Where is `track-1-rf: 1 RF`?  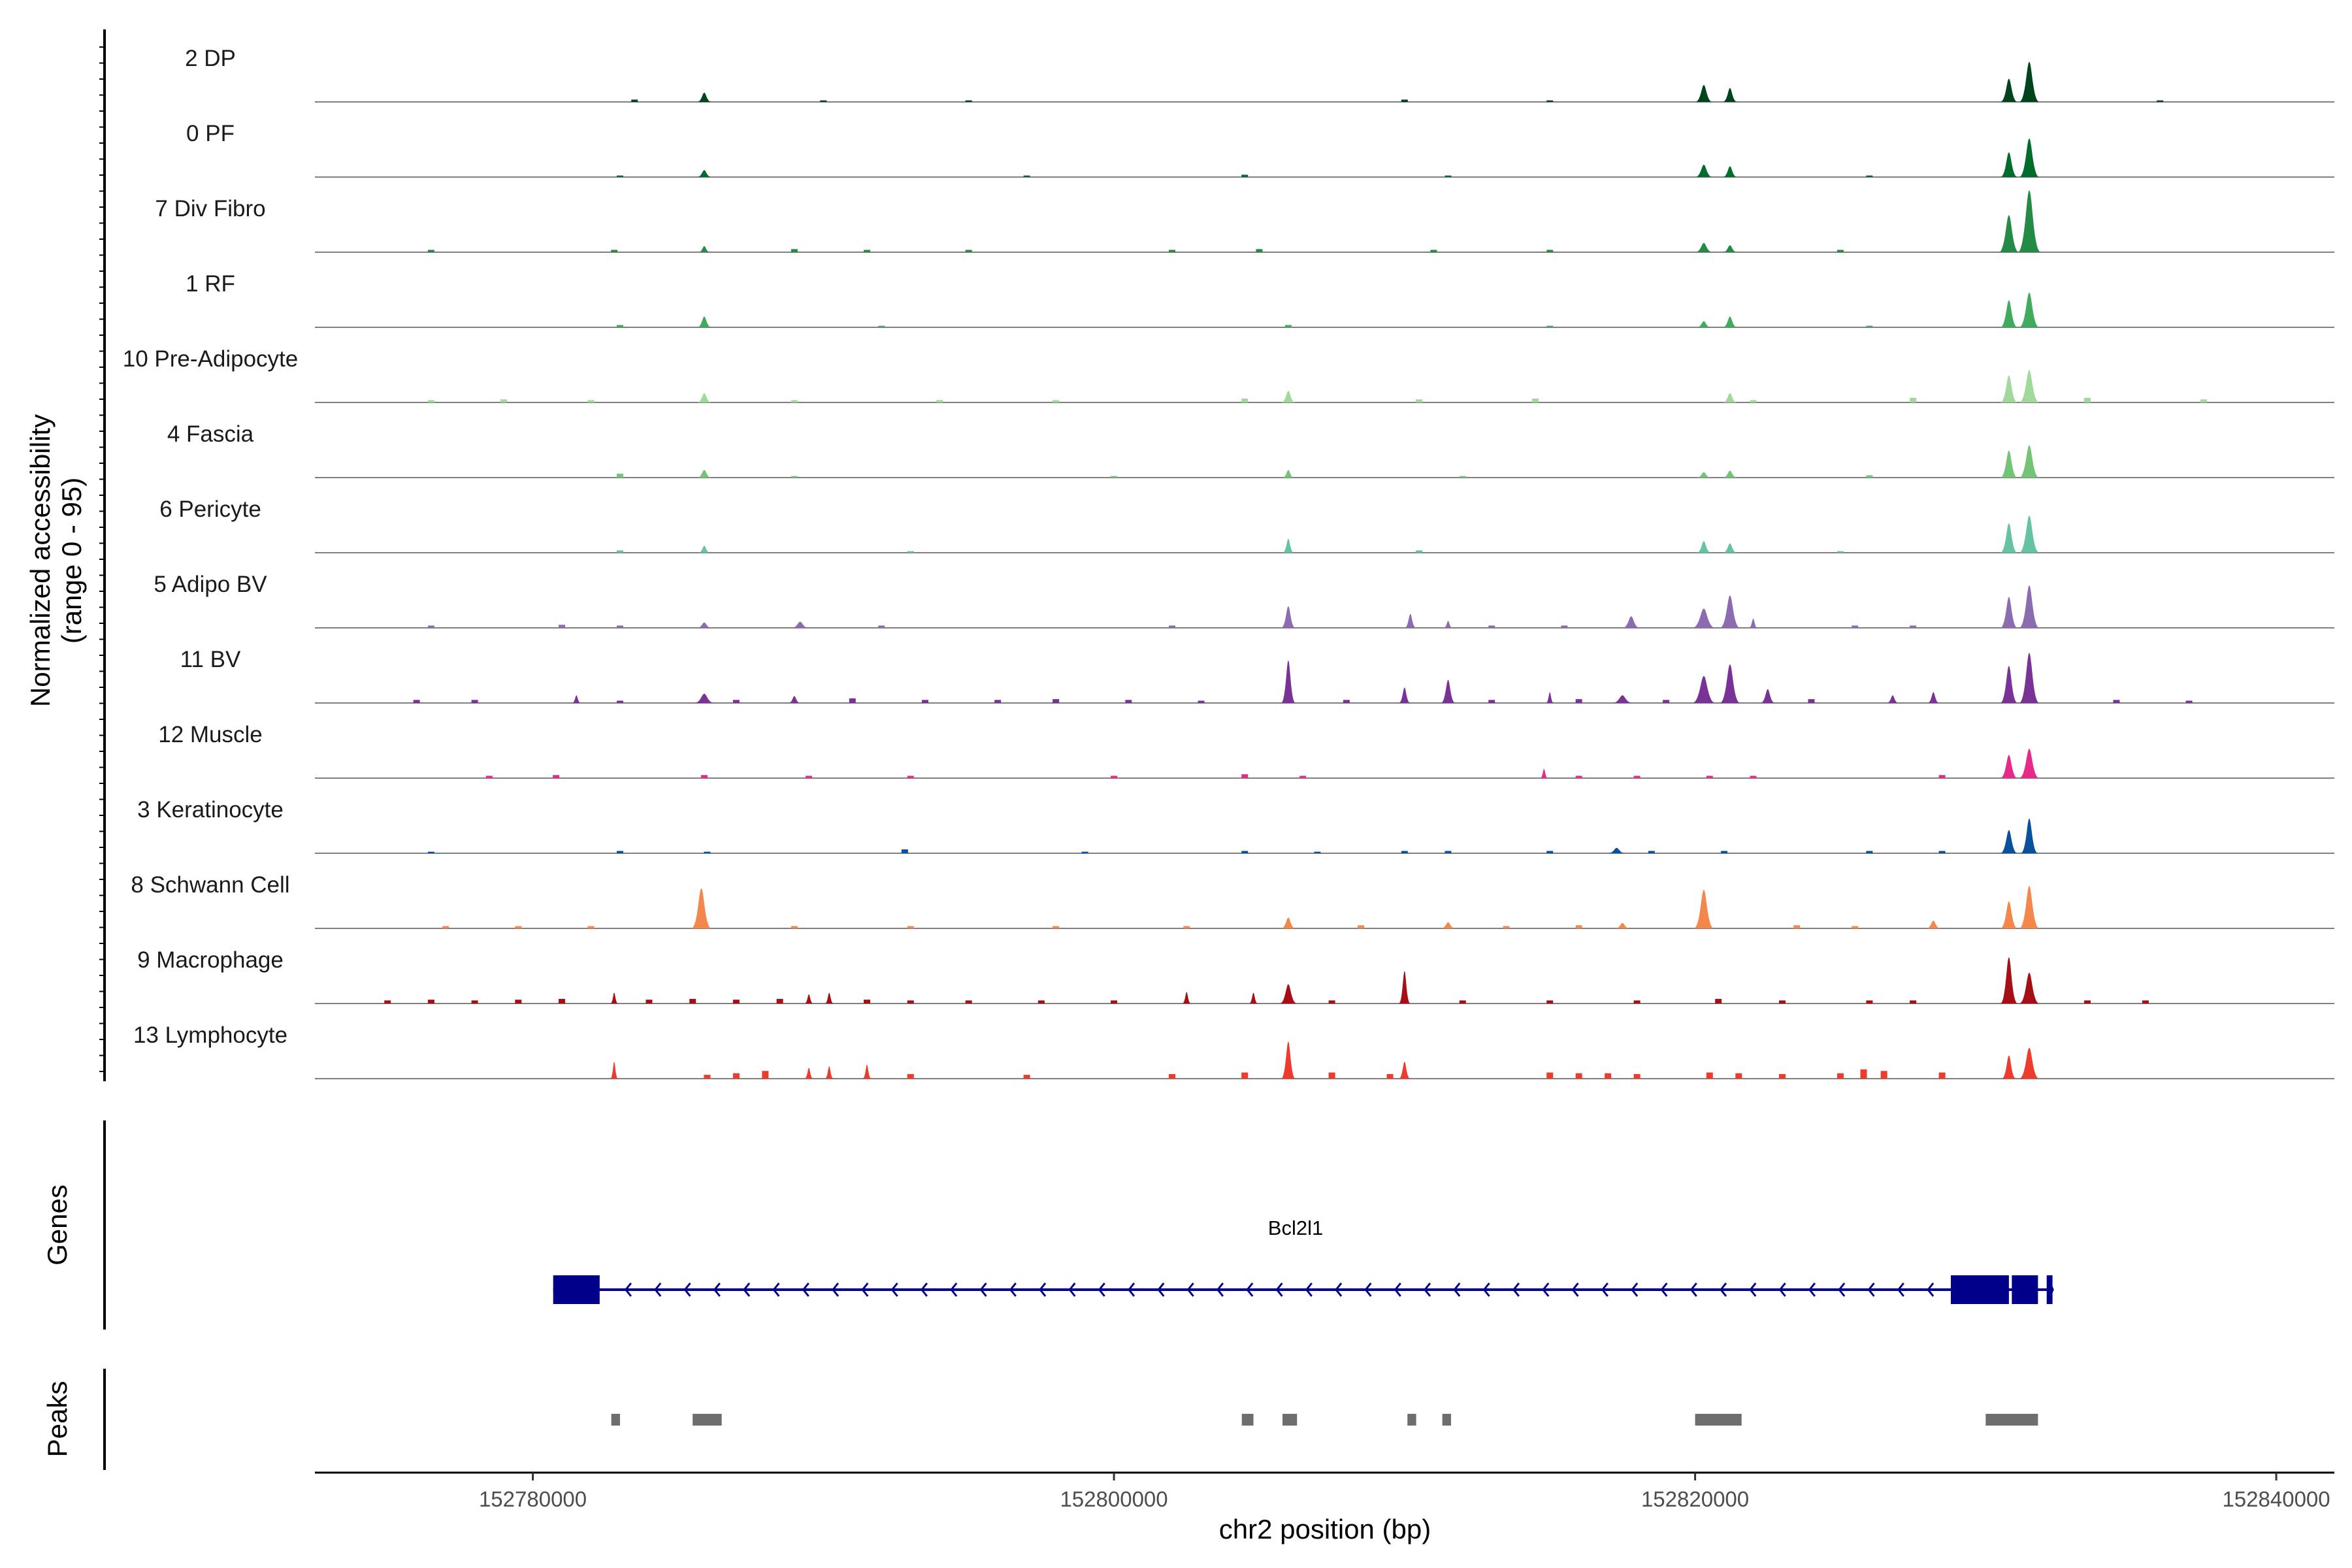 track-1-rf: 1 RF is located at coordinates (1260, 299).